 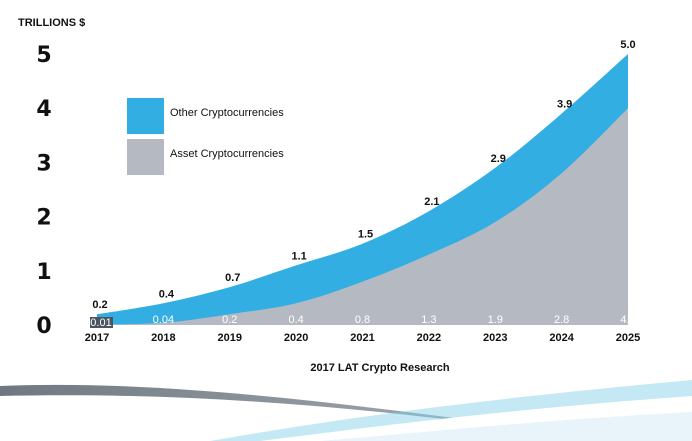 I want to click on y-tick-label: 4, so click(x=43, y=109).